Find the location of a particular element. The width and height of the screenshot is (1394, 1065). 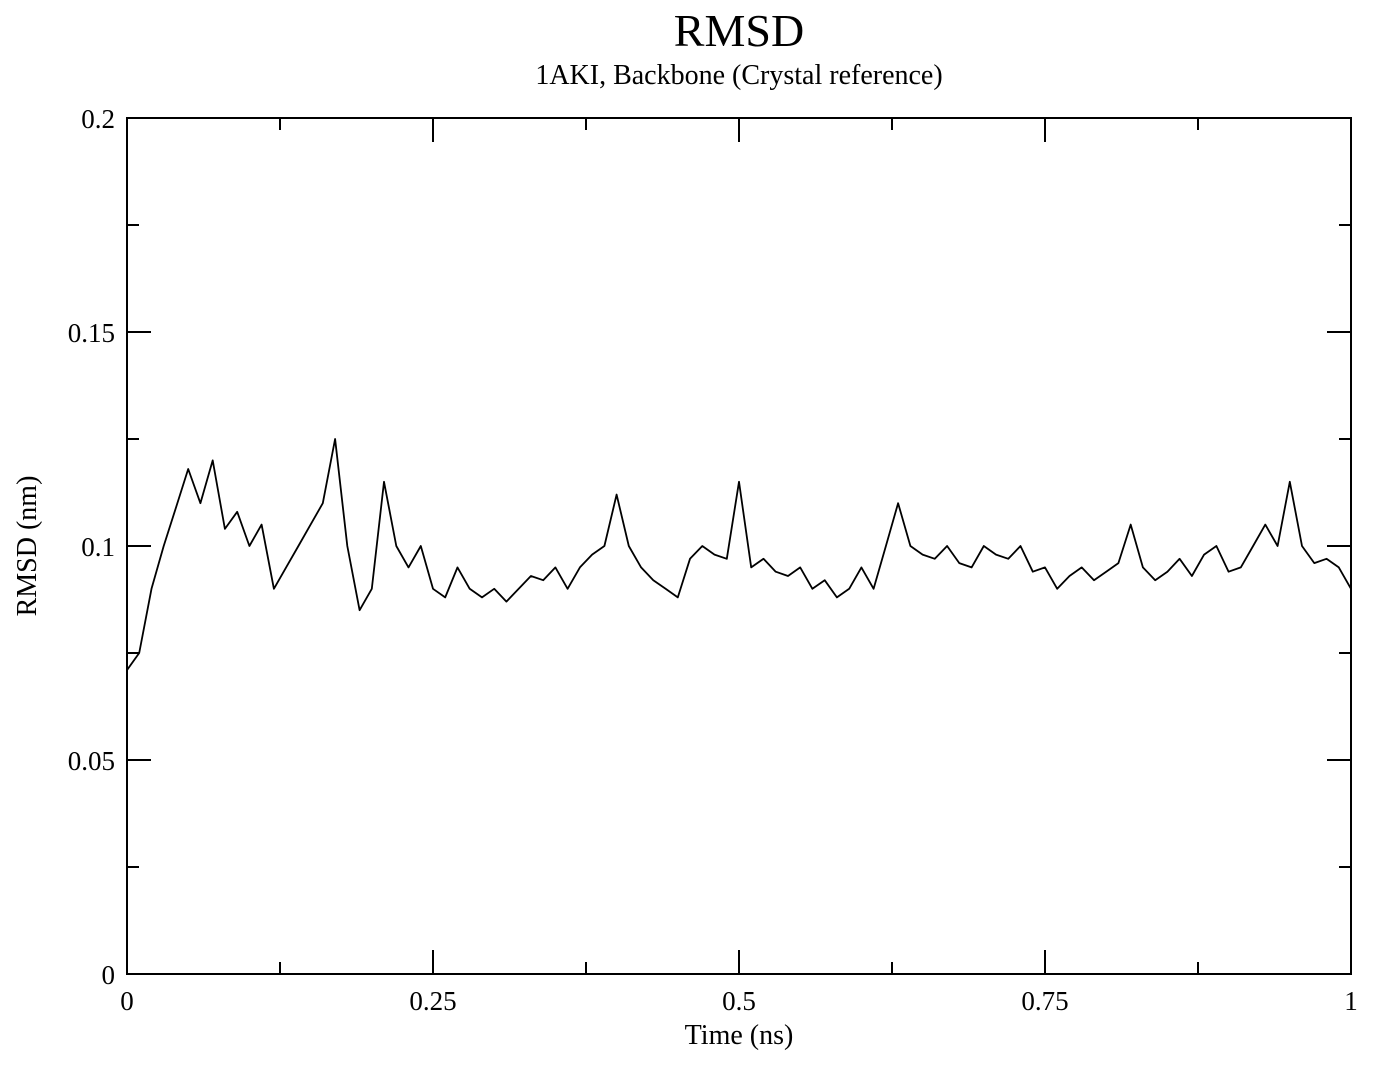

y-axis-label: RMSD (nm) is located at coordinates (27, 546).